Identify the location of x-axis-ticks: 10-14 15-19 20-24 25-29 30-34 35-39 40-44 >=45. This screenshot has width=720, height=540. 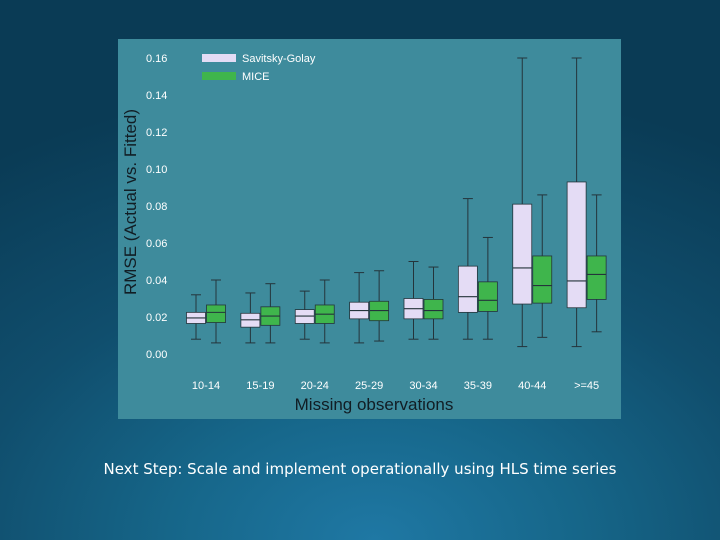
(395, 386).